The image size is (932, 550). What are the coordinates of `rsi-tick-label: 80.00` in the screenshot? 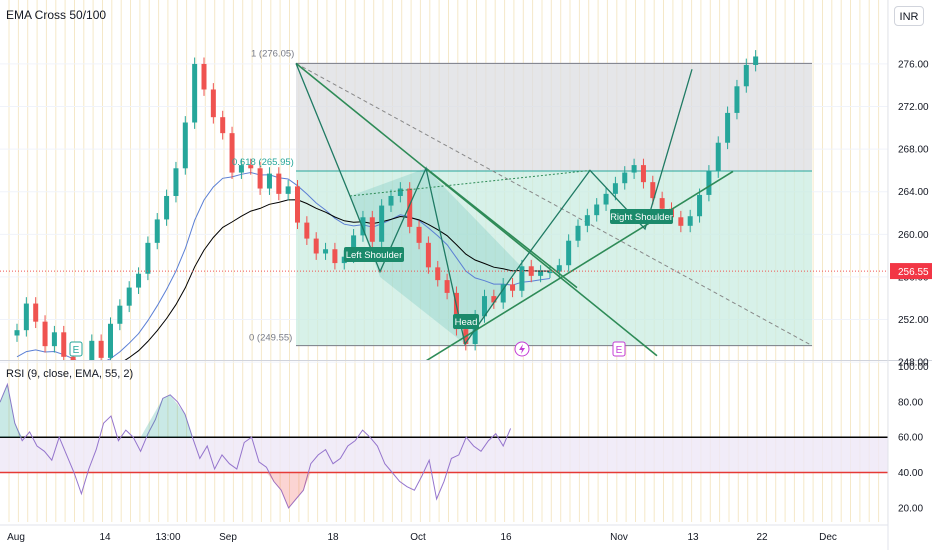 It's located at (910, 402).